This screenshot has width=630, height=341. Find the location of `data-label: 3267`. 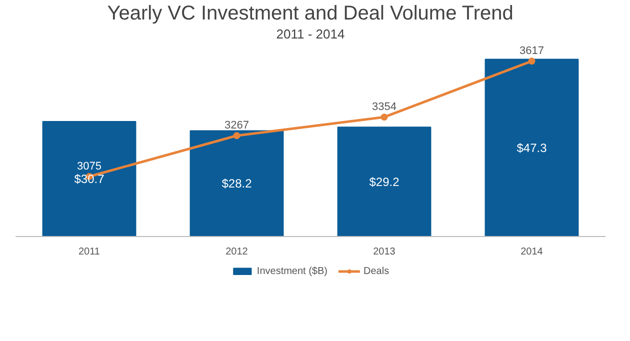

data-label: 3267 is located at coordinates (236, 126).